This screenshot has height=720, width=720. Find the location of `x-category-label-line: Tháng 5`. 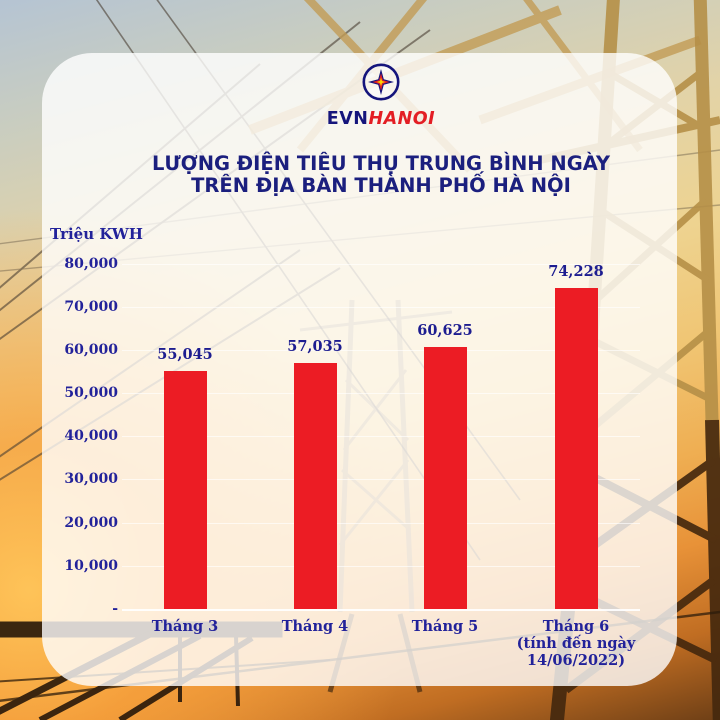

x-category-label-line: Tháng 5 is located at coordinates (445, 626).